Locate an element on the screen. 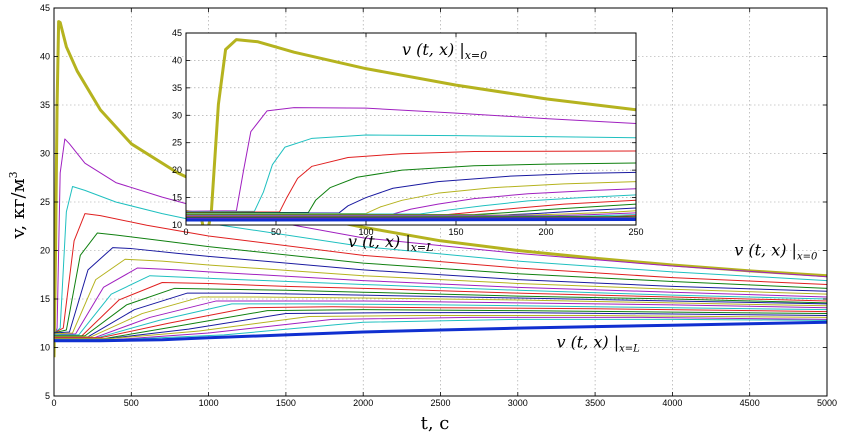 This screenshot has width=841, height=435. main-annotation-1-subscript: x=L is located at coordinates (629, 349).